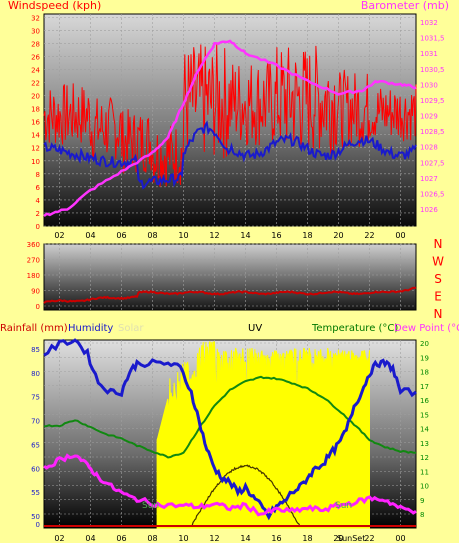 This screenshot has height=543, width=459. What do you see at coordinates (38, 188) in the screenshot?
I see `wind-tick-label: 6` at bounding box center [38, 188].